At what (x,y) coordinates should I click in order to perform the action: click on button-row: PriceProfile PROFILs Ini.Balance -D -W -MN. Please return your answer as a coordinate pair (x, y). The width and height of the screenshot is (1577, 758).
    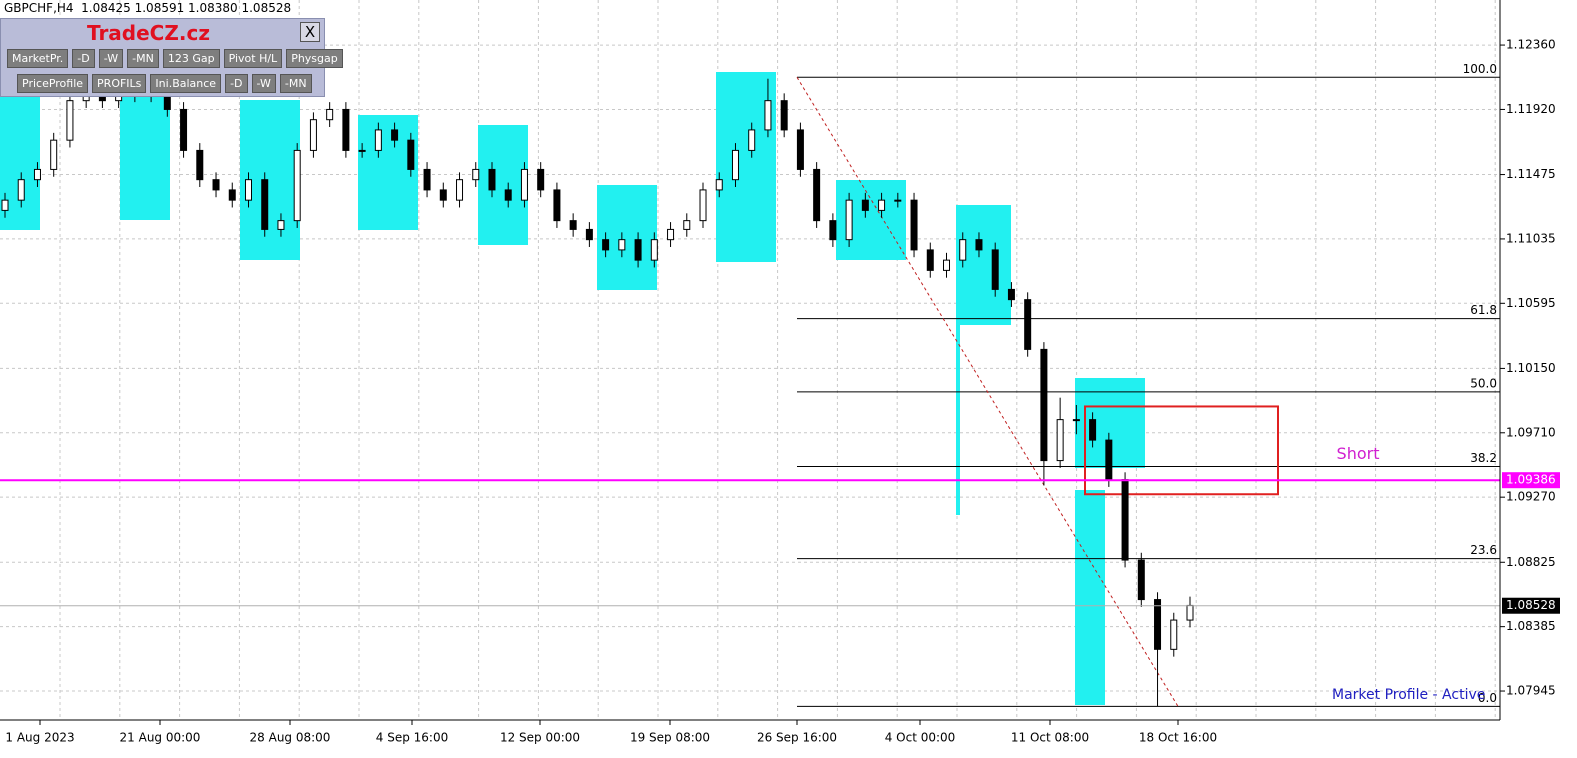
    Looking at the image, I should click on (164, 83).